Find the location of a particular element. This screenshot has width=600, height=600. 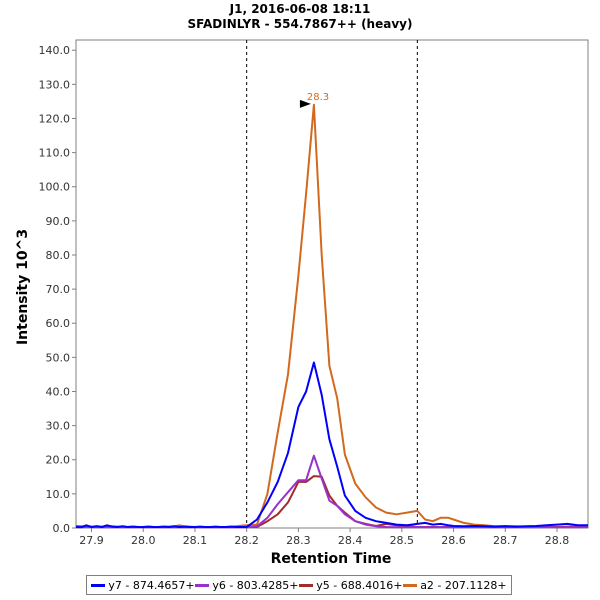

legend-item: y5 - 688.4016+ is located at coordinates (350, 585).